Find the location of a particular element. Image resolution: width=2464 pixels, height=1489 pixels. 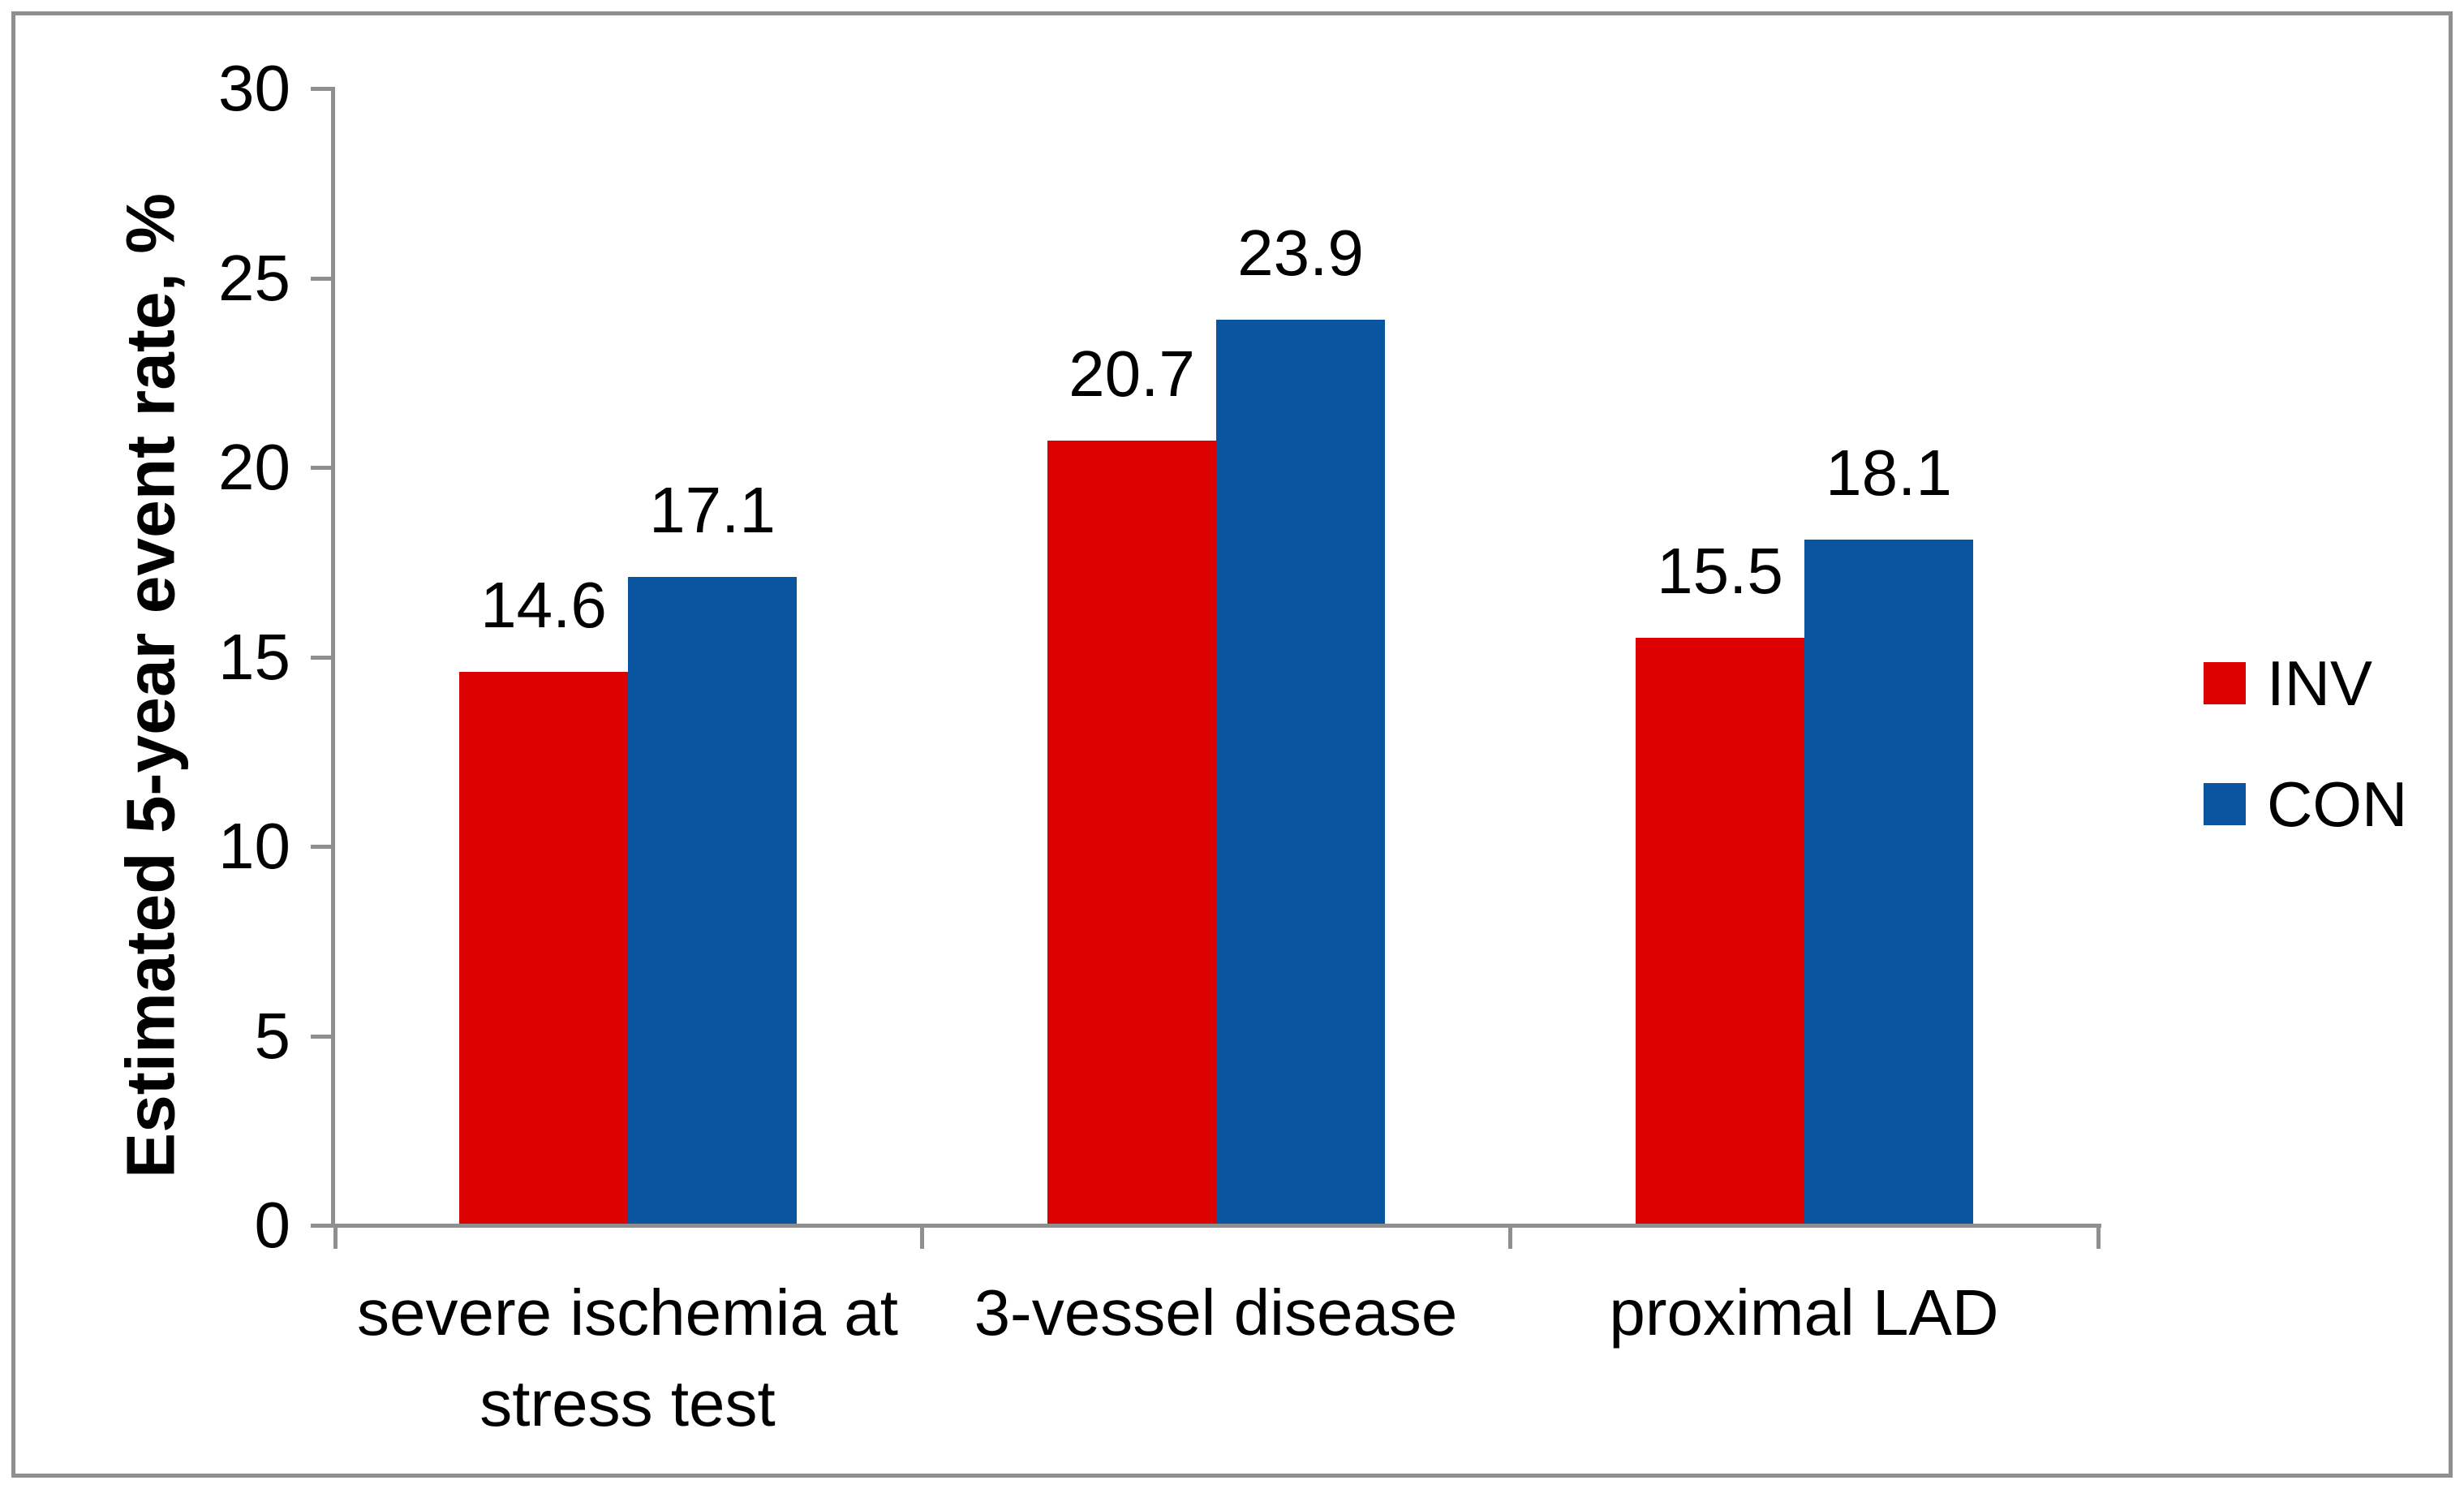

legend-item-con: CON is located at coordinates (2305, 804).